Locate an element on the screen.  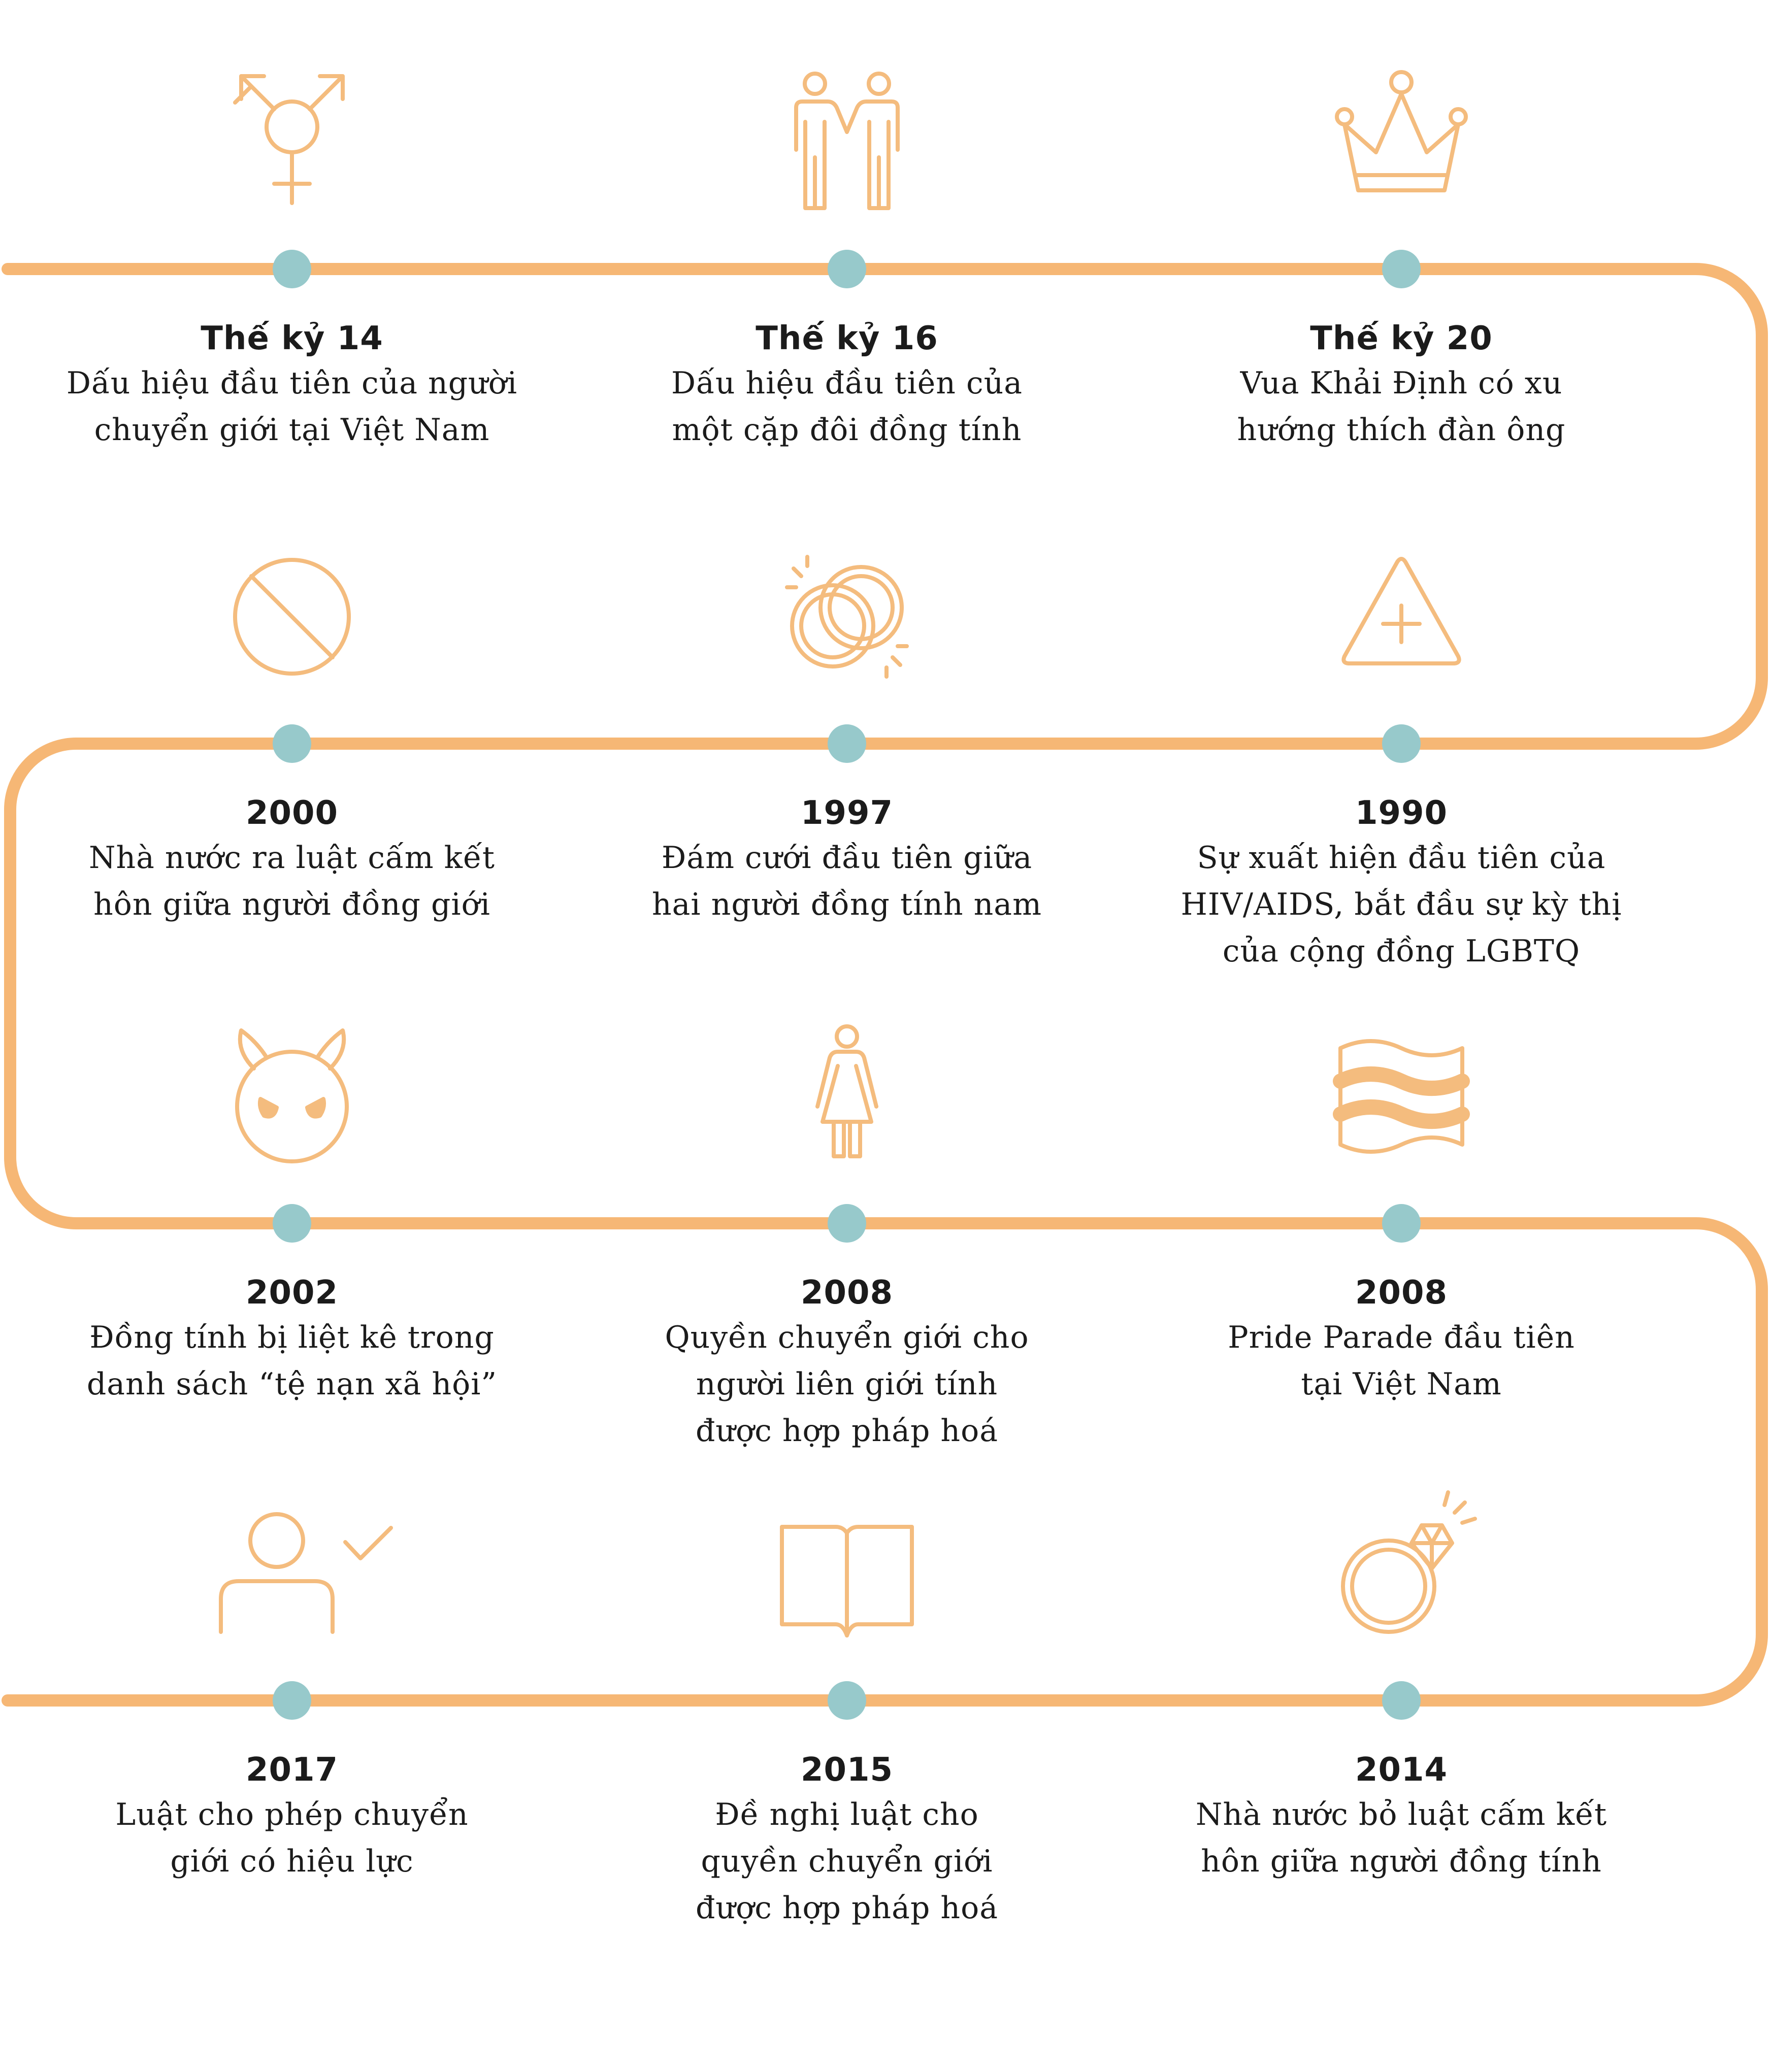
event-date: Thế kỷ 16 is located at coordinates (847, 339).